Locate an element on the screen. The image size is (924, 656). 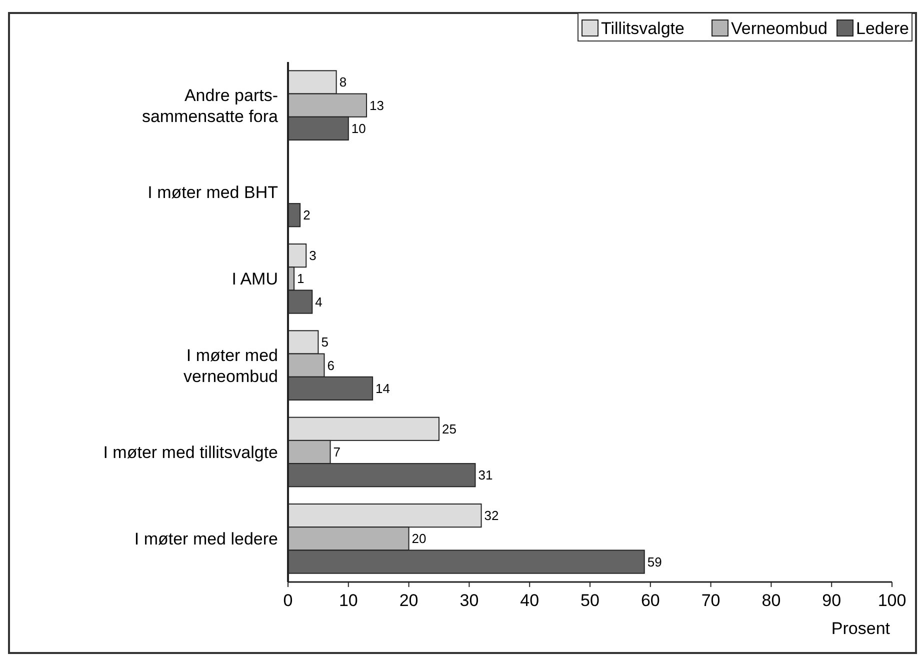
data-label: 59 is located at coordinates (654, 562).